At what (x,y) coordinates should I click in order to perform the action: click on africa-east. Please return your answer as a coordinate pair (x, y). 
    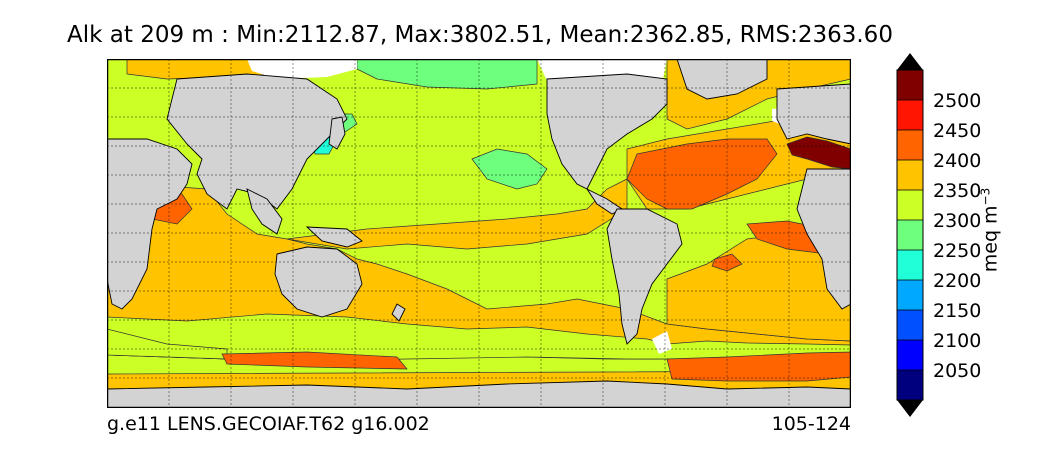
    Looking at the image, I should click on (823, 239).